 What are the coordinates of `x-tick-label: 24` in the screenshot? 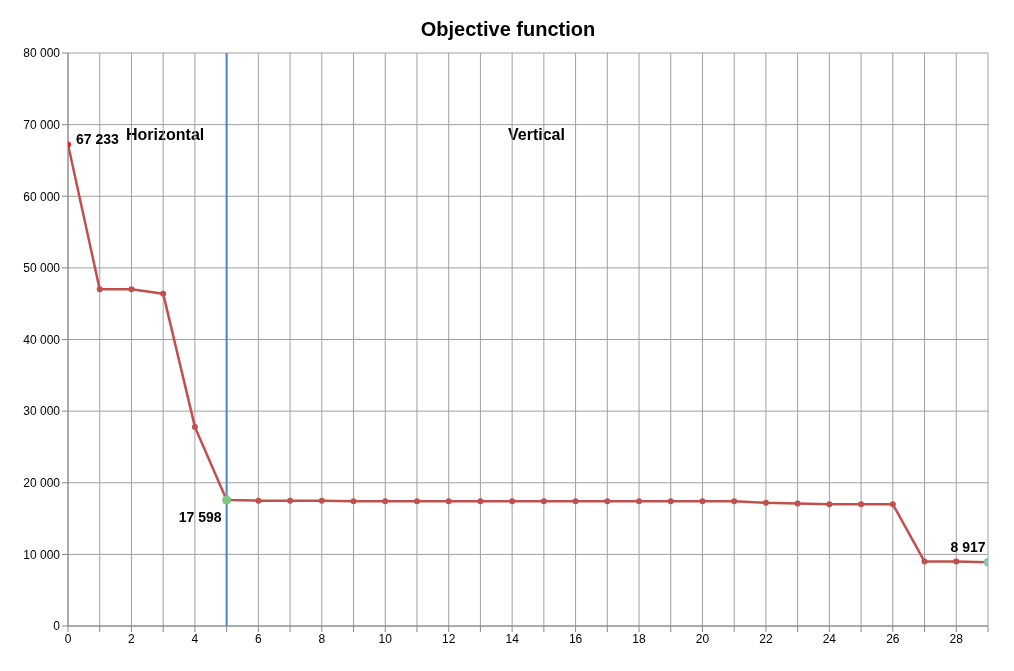 It's located at (829, 638).